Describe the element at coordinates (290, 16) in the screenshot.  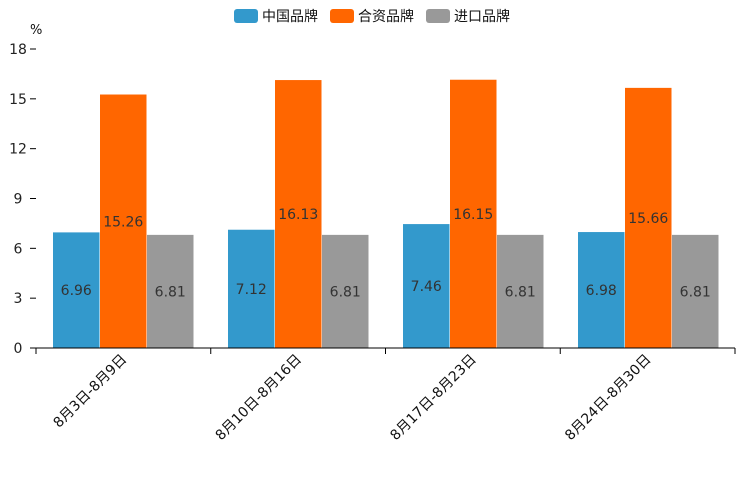
I see `legend-label-1: 中国品牌` at that location.